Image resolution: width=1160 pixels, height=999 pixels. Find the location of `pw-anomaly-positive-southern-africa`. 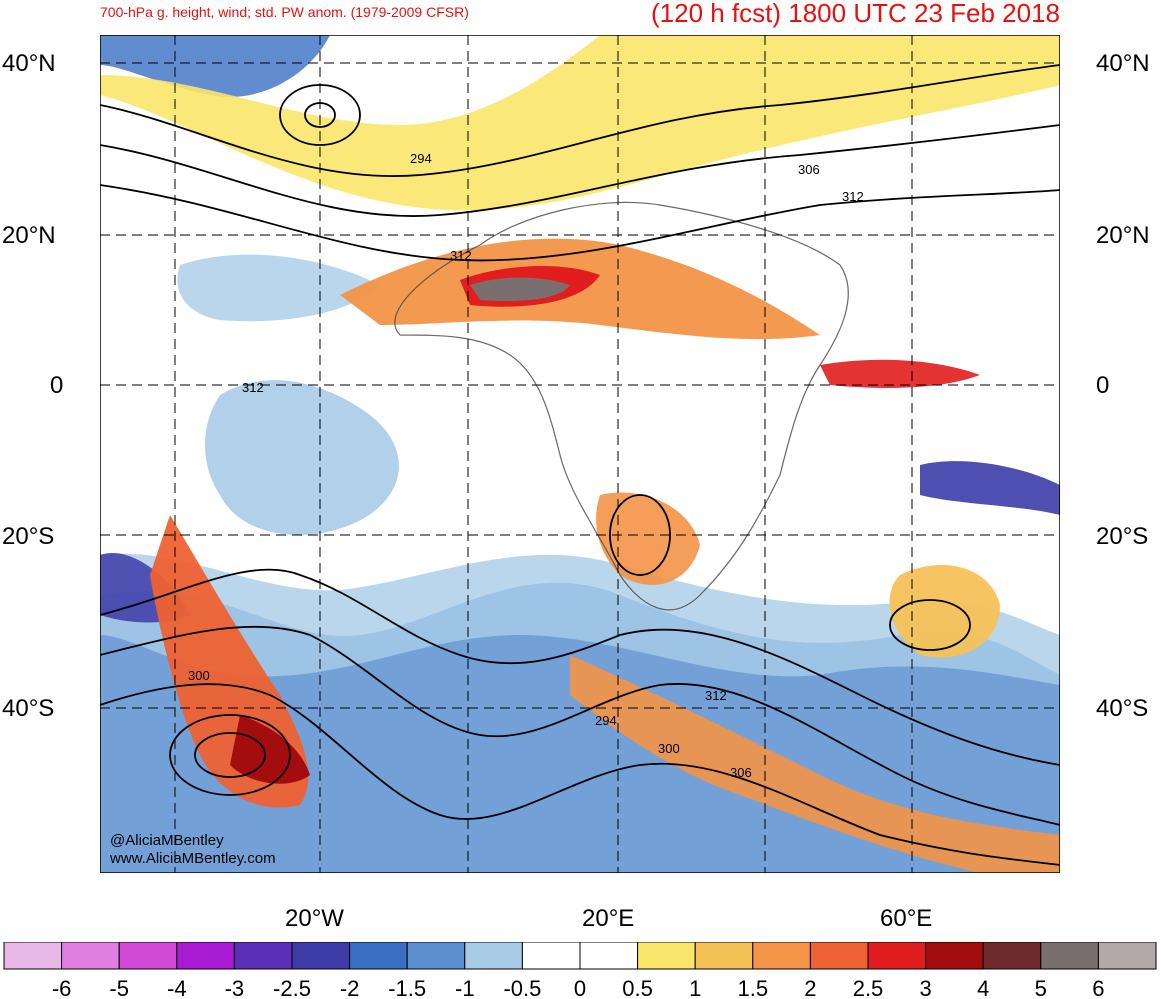

pw-anomaly-positive-southern-africa is located at coordinates (648, 538).